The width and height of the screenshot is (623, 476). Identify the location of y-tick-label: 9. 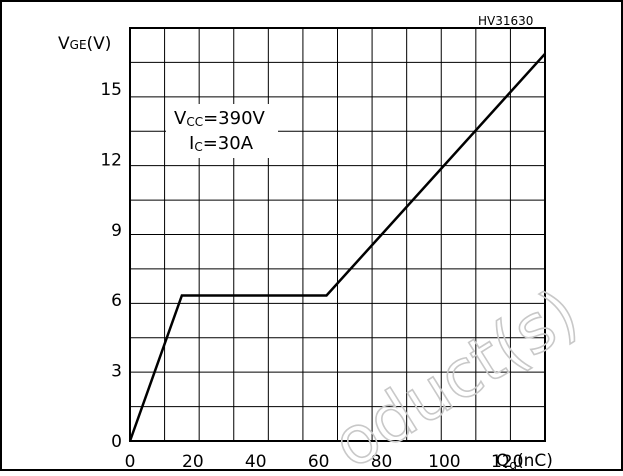
(116, 231).